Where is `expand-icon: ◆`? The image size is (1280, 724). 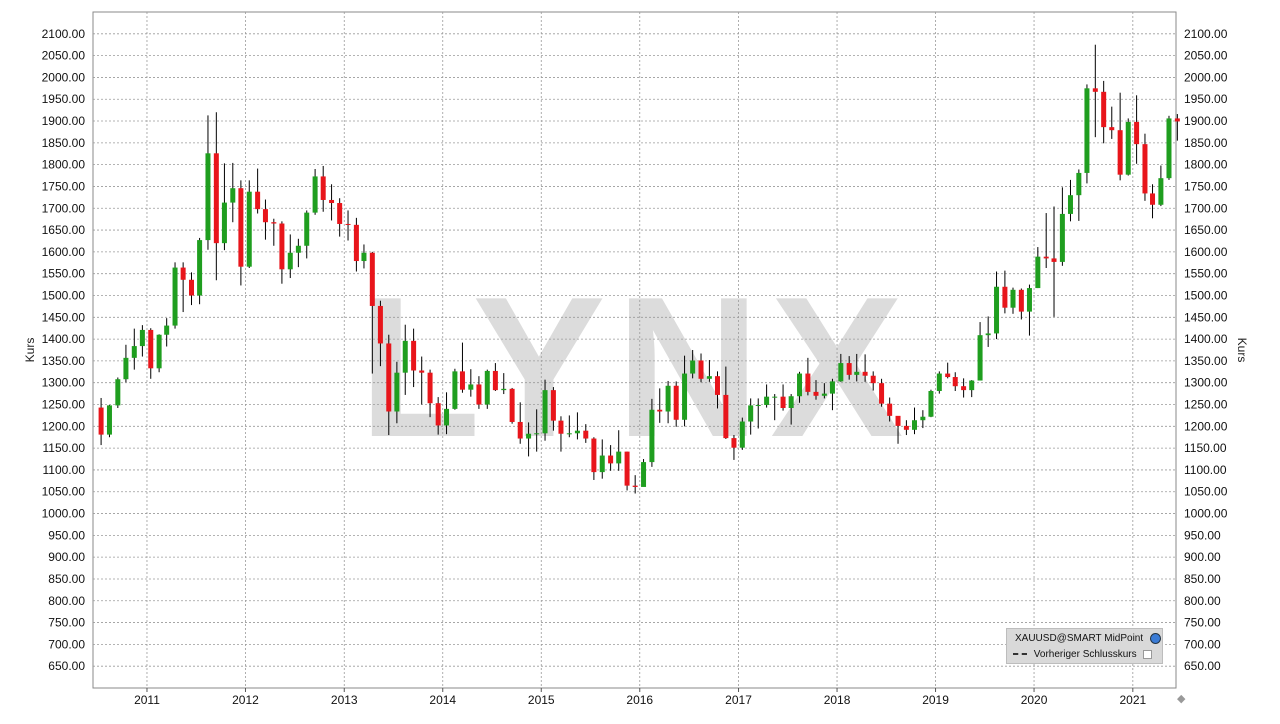 expand-icon: ◆ is located at coordinates (1181, 699).